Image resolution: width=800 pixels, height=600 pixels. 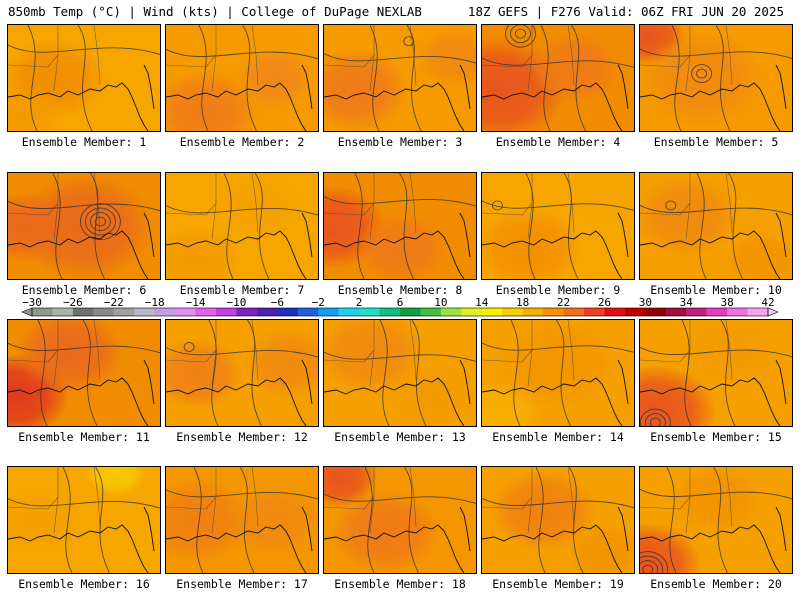 I want to click on ensemble-member-label: Ensemble Member: 4, so click(x=558, y=142).